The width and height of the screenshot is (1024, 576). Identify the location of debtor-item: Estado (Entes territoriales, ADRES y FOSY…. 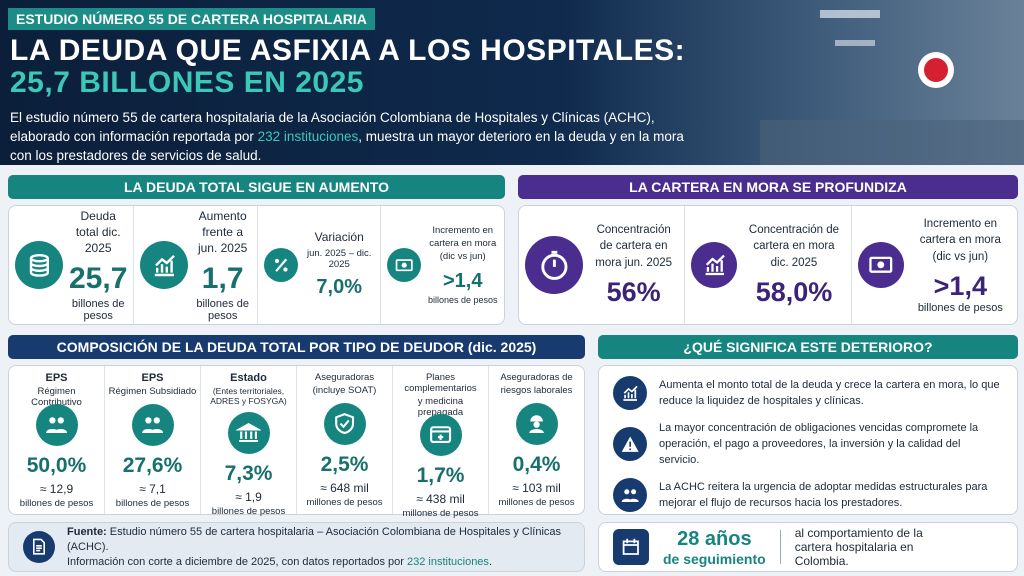
(248, 441).